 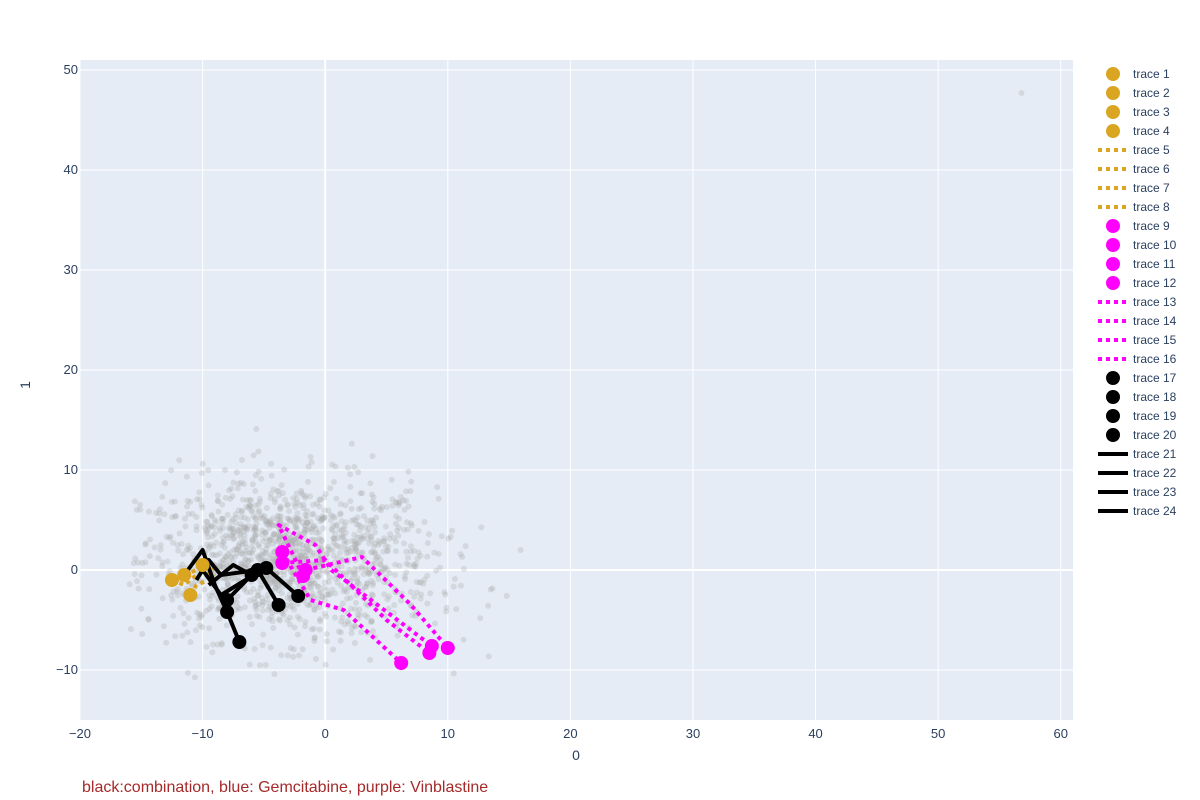 I want to click on legend-item: trace 12, so click(x=1141, y=283).